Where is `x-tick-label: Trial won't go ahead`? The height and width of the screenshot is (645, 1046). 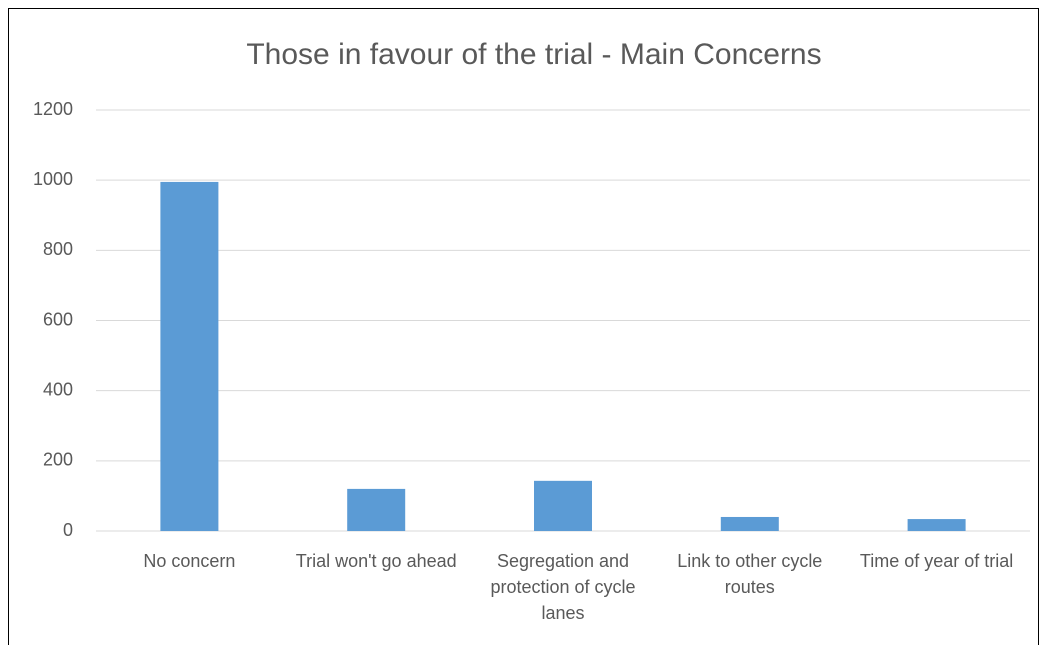 x-tick-label: Trial won't go ahead is located at coordinates (376, 561).